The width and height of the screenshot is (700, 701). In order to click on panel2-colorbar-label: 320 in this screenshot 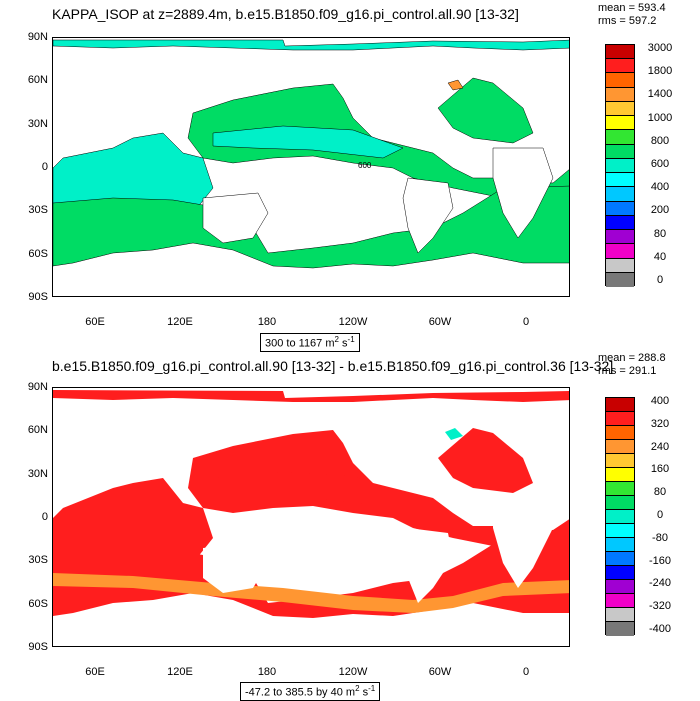, I will do `click(660, 423)`.